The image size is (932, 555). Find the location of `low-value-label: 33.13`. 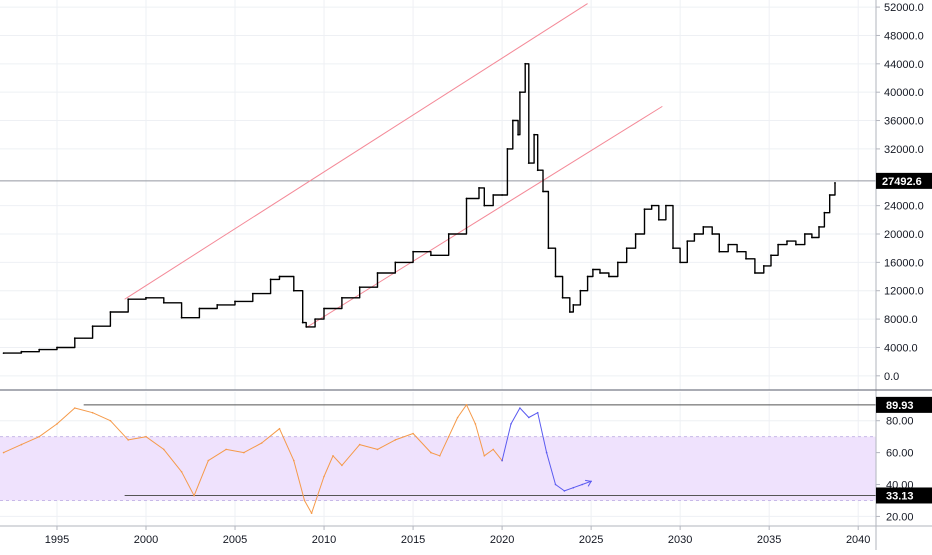

low-value-label: 33.13 is located at coordinates (900, 496).